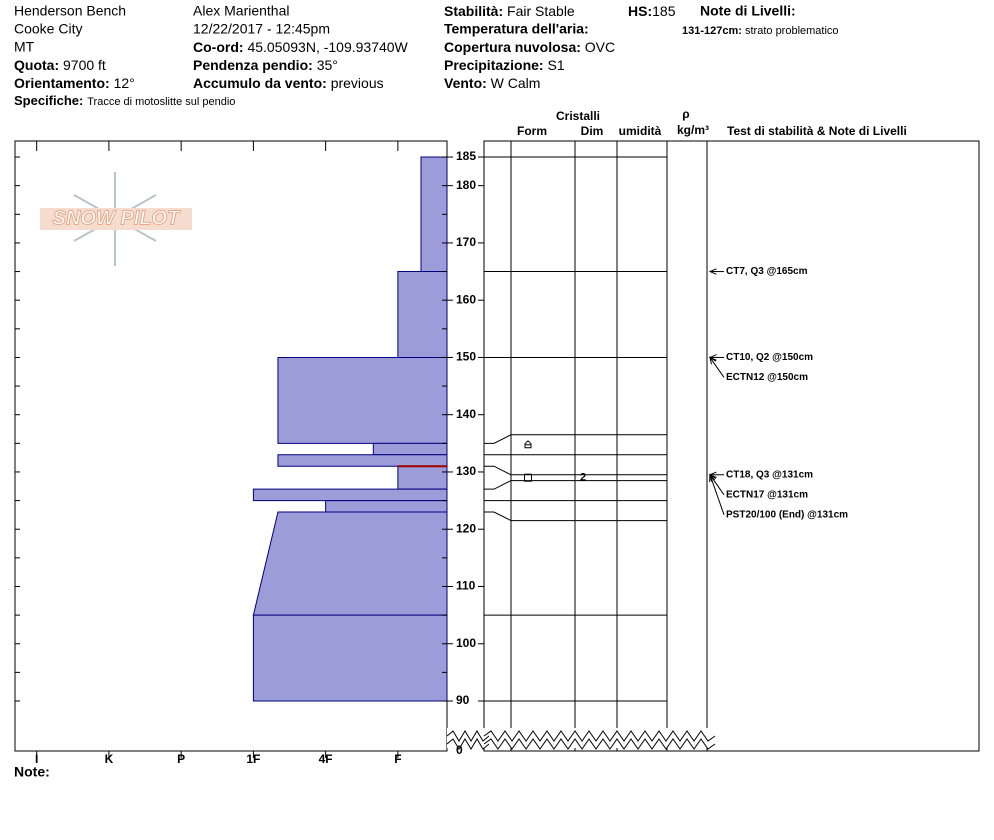  Describe the element at coordinates (124, 83) in the screenshot. I see `field-value: 12°` at that location.